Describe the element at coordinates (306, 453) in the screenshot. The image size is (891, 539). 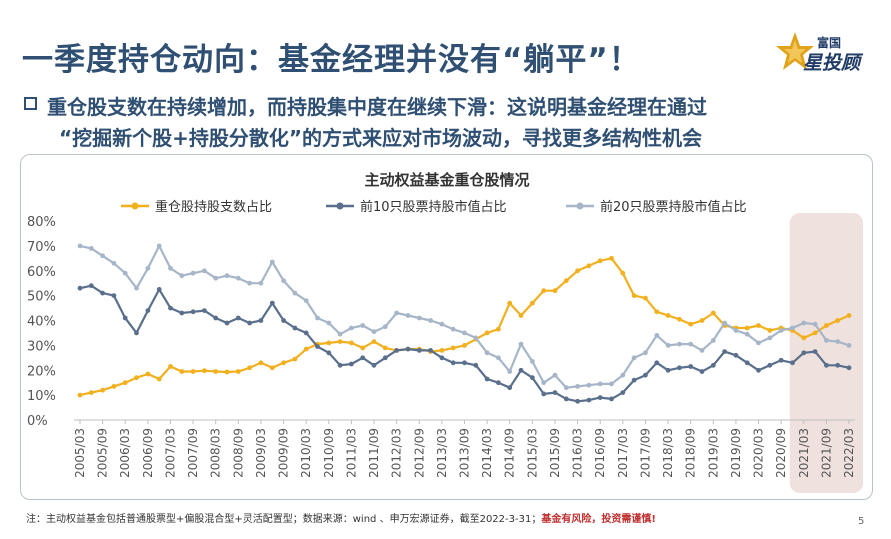
I see `x-tick-label: 2010/03` at that location.